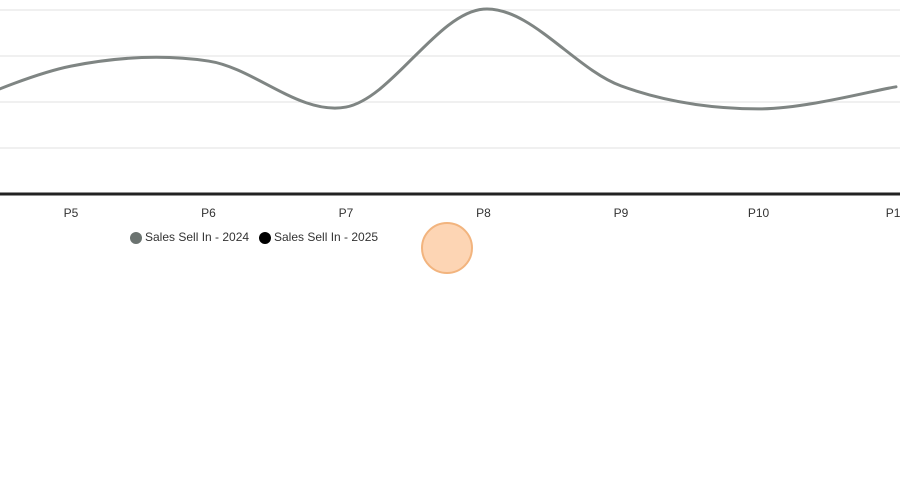  I want to click on legend-label: Sales Sell In - 2025, so click(326, 237).